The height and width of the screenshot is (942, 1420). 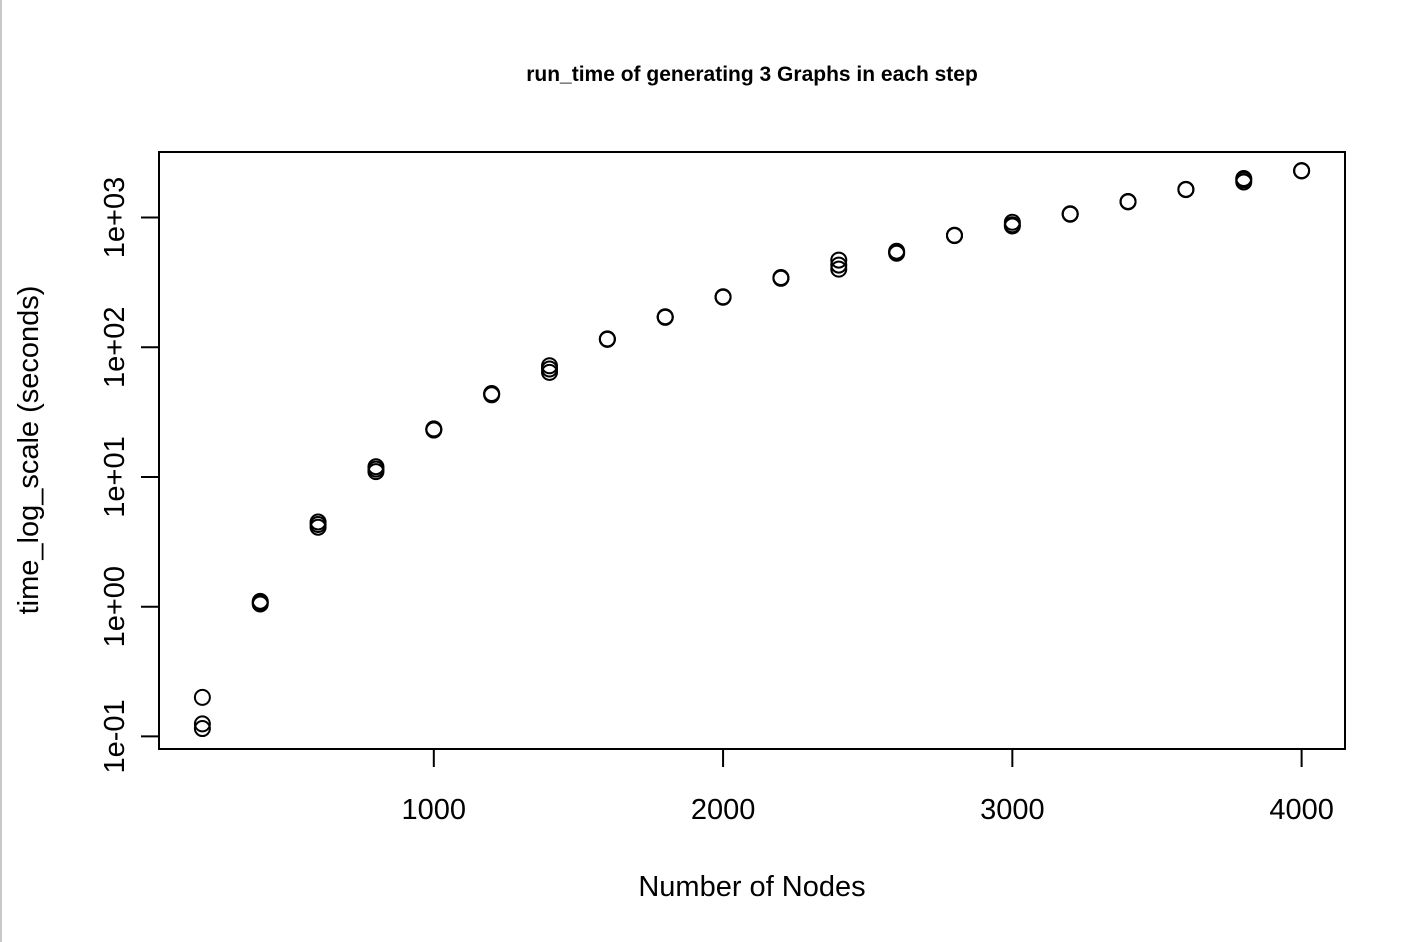 I want to click on x-tick-label: 1000, so click(x=434, y=810).